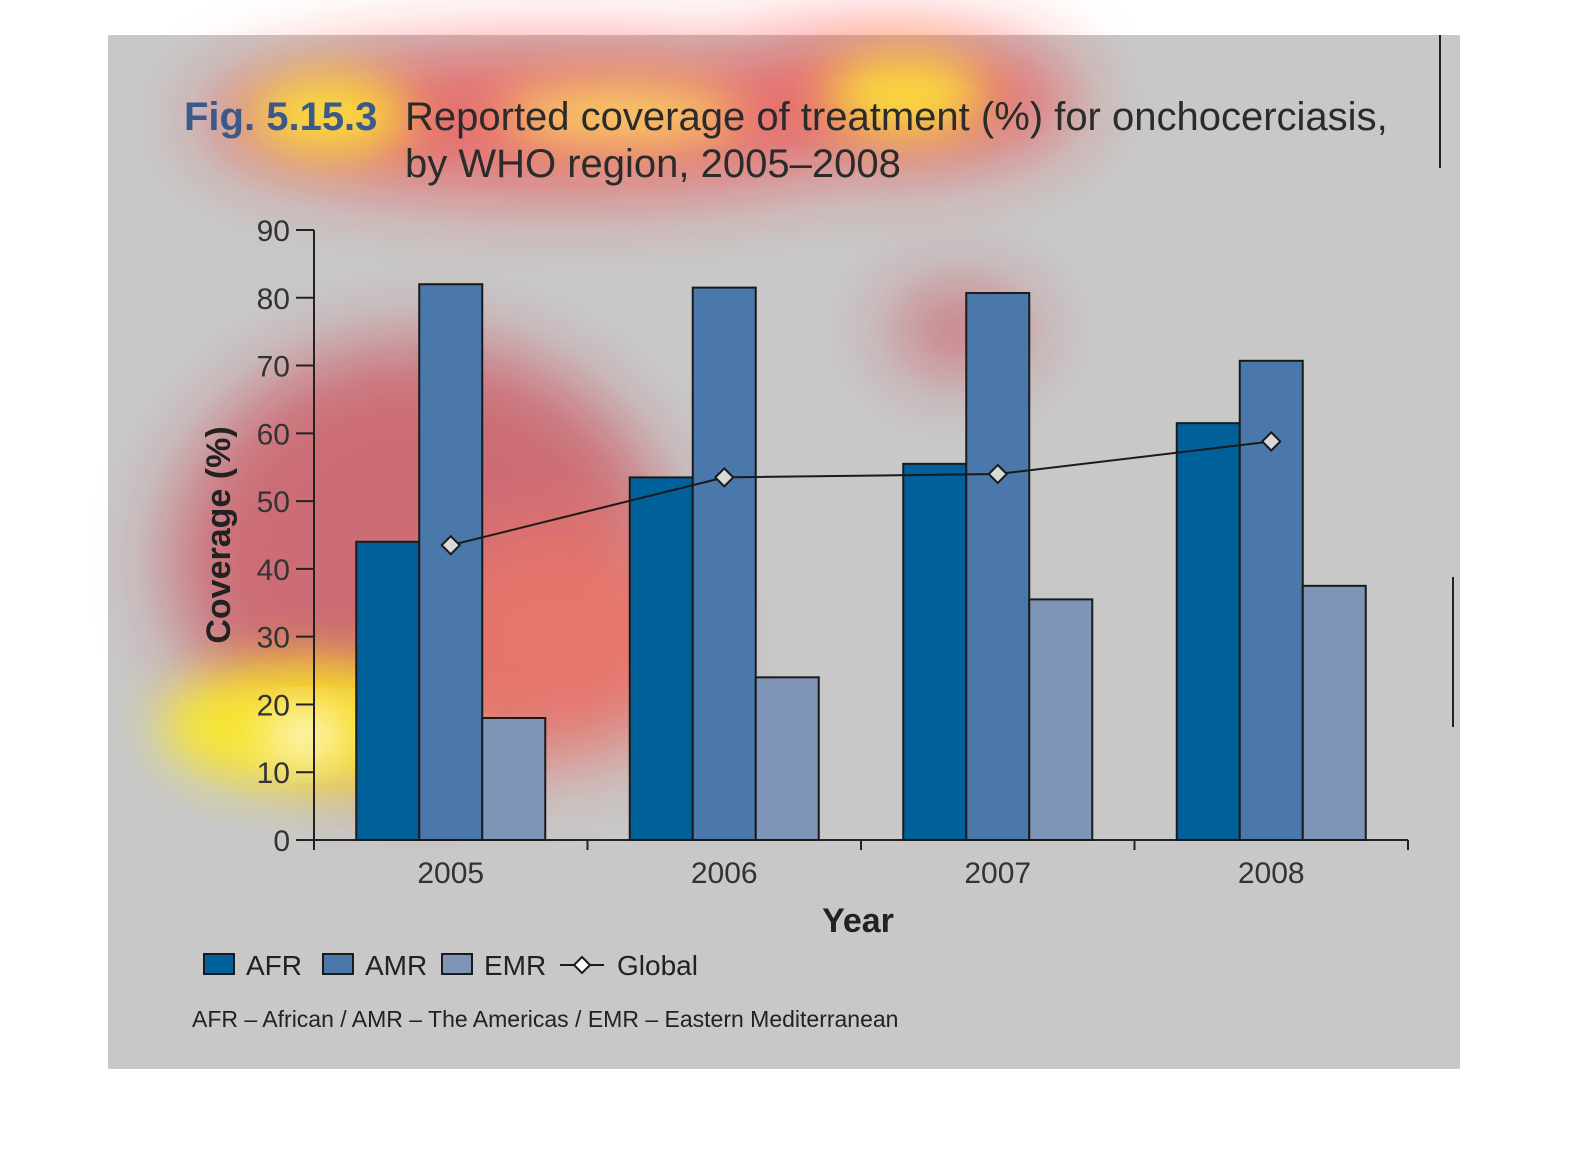 The image size is (1578, 1170). What do you see at coordinates (274, 965) in the screenshot?
I see `legend-label-afr: AFR` at bounding box center [274, 965].